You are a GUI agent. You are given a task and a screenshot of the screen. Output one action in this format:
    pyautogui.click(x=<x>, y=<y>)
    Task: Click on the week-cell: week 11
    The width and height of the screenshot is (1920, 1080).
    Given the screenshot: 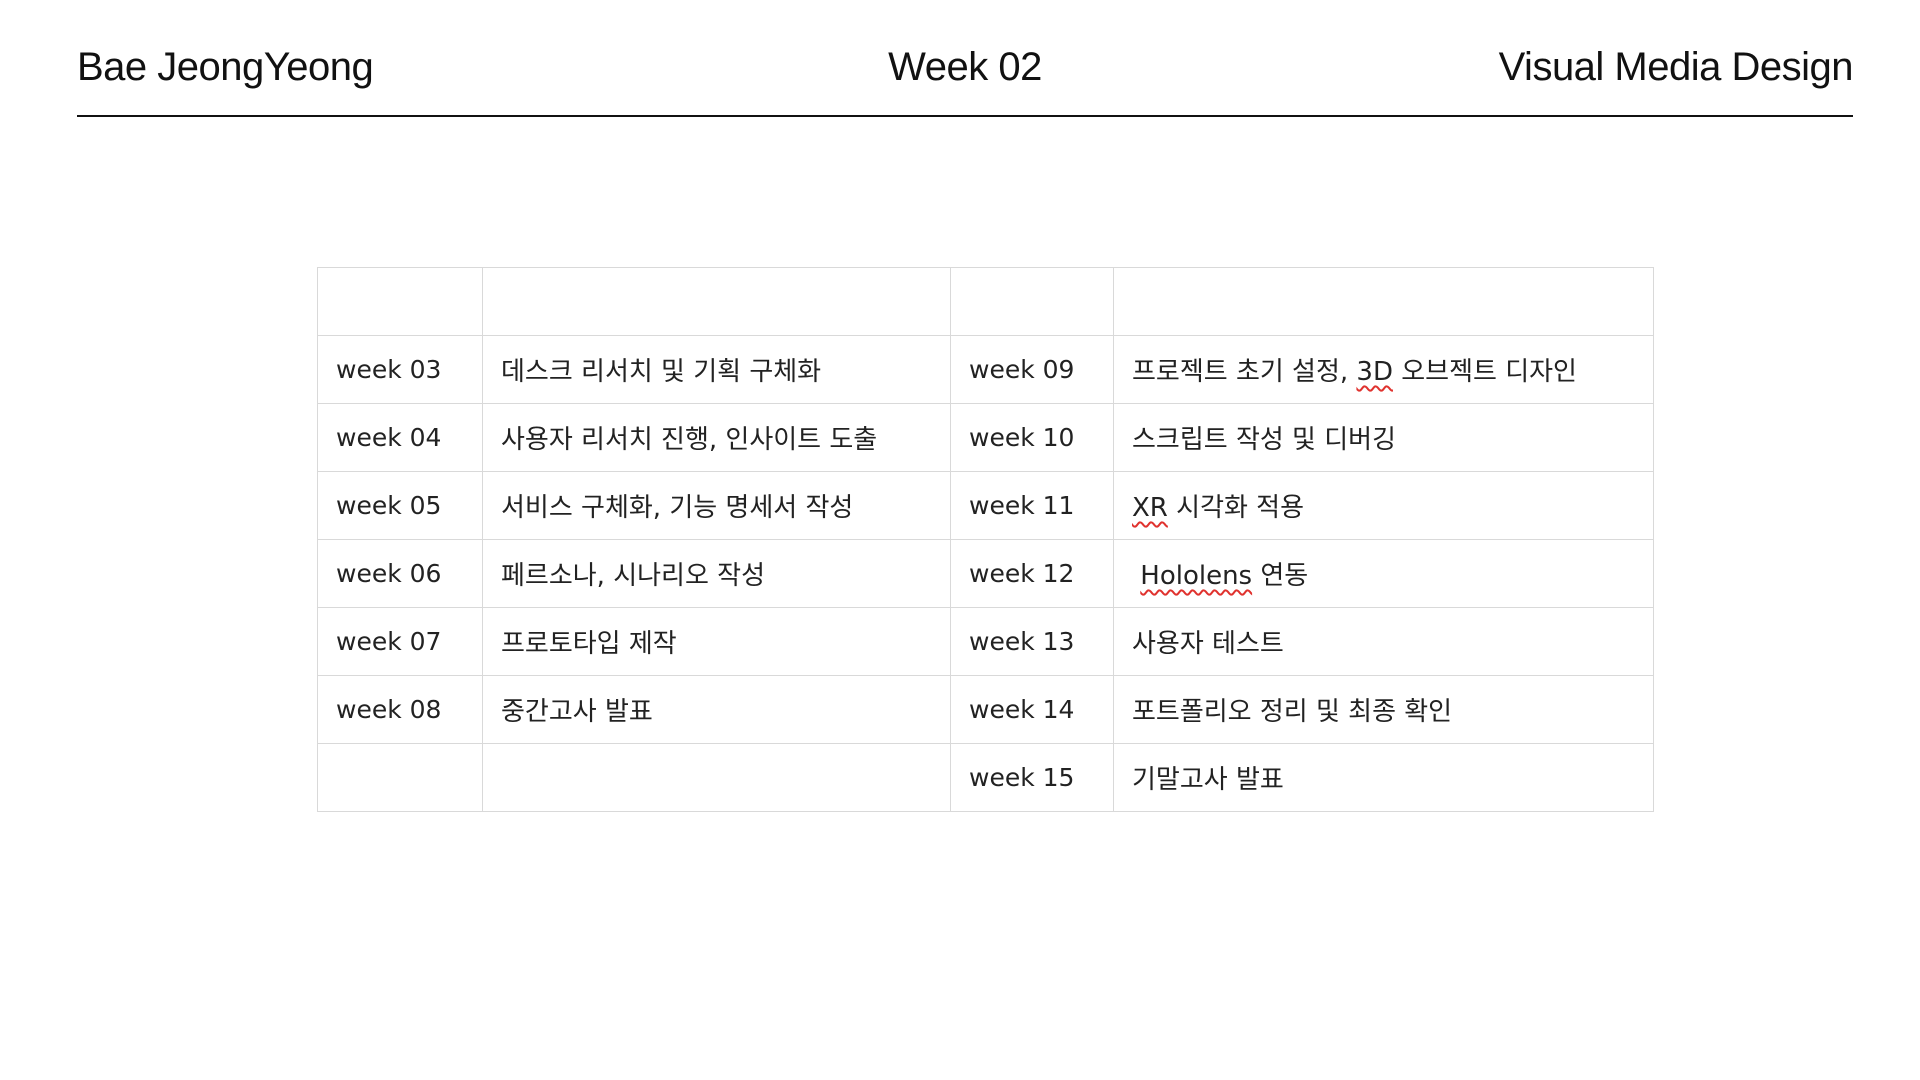 What is the action you would take?
    pyautogui.click(x=1032, y=505)
    